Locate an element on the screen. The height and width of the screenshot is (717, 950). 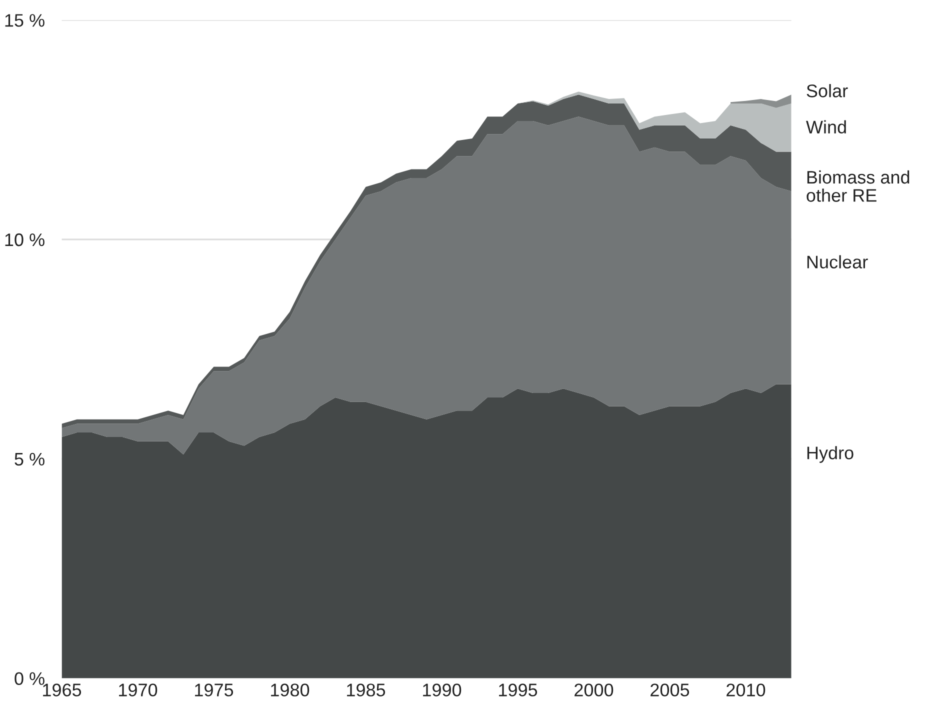
series-label: Wind is located at coordinates (826, 127).